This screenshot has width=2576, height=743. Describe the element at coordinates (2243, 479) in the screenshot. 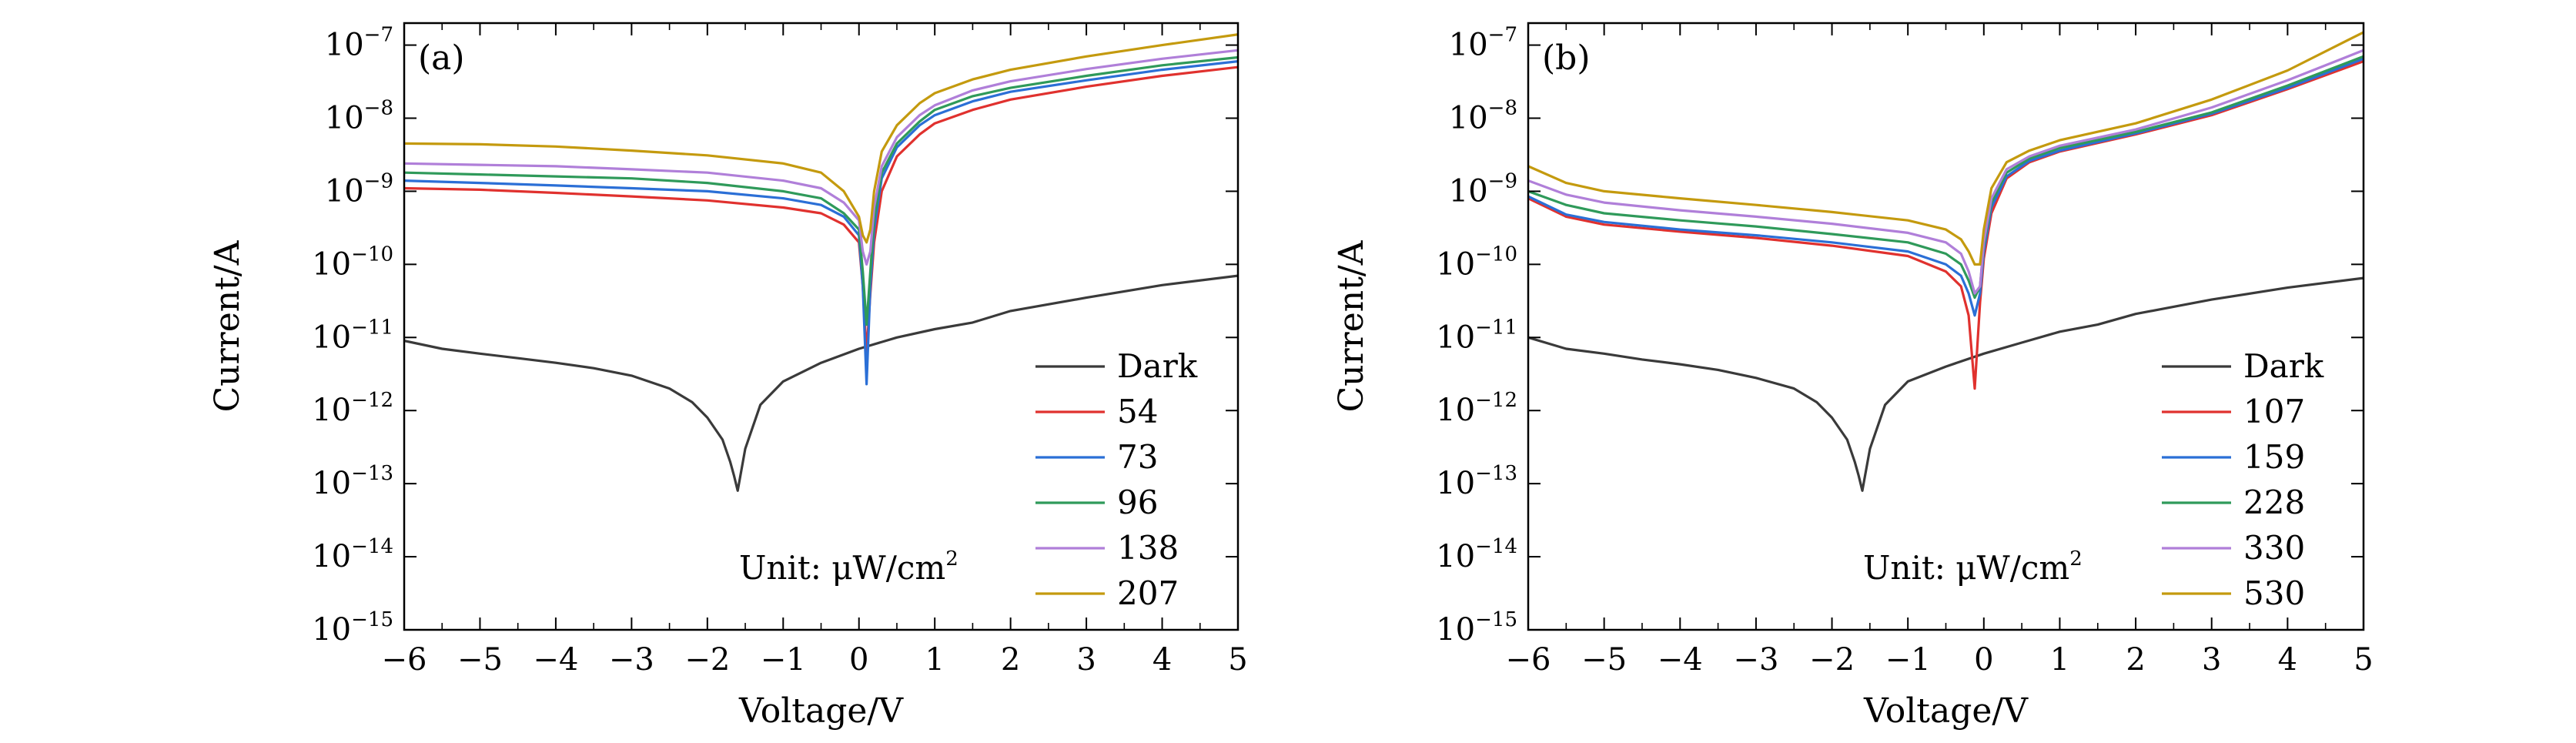

I see `legend: Dark 107 159 228 330 530` at that location.